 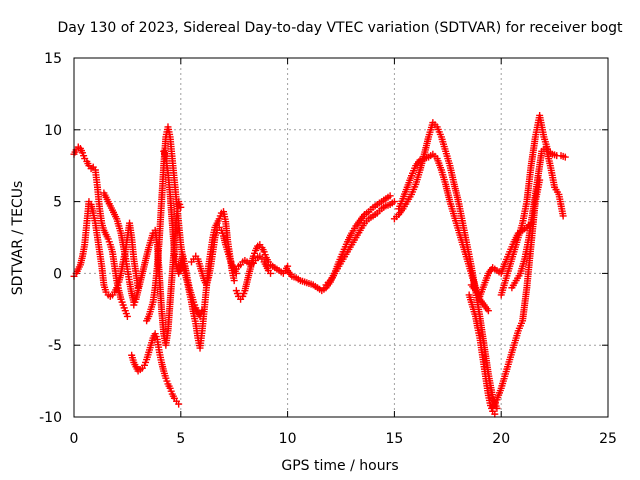 What do you see at coordinates (339, 466) in the screenshot?
I see `x-axis-label: GPS time / hours` at bounding box center [339, 466].